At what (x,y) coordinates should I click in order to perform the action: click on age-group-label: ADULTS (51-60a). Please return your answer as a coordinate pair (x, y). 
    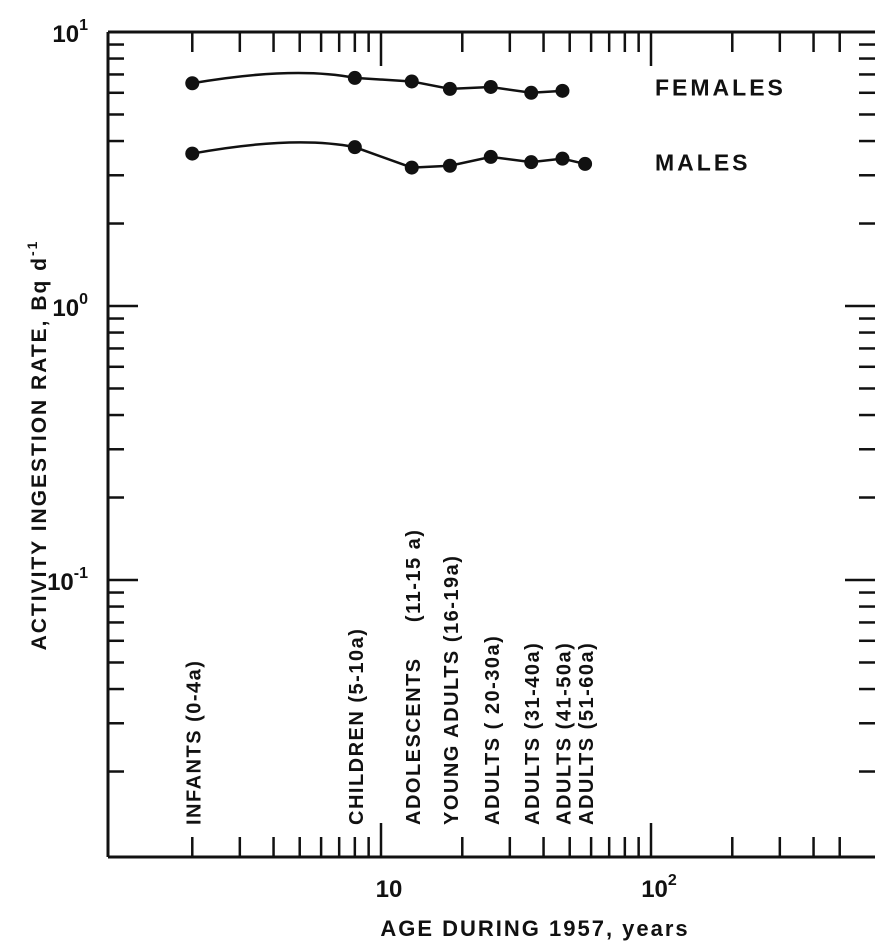
    Looking at the image, I should click on (587, 733).